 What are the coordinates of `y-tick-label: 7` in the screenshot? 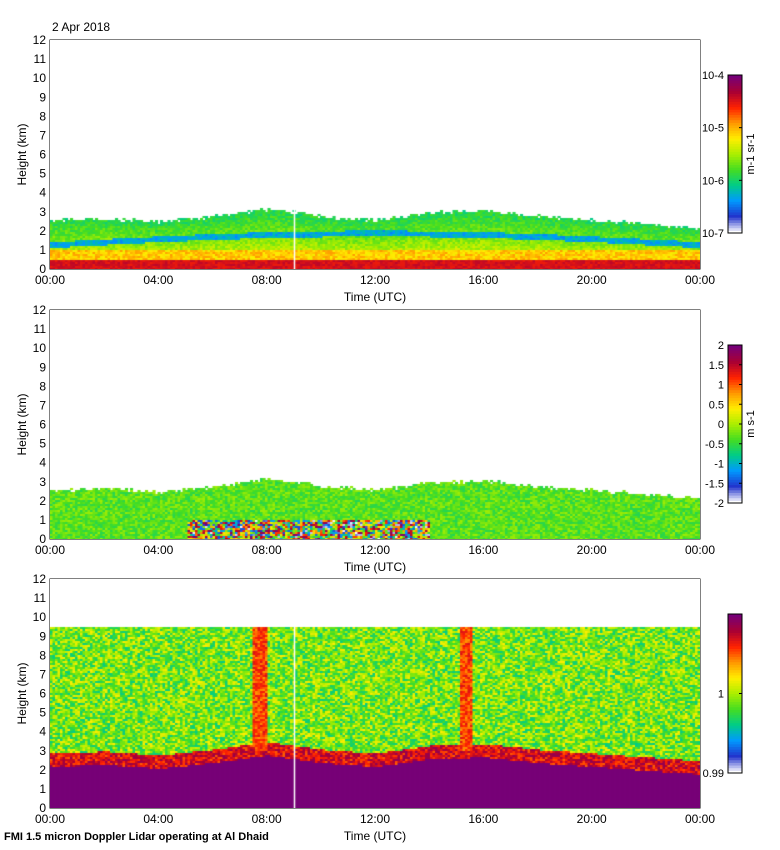 It's located at (42, 135).